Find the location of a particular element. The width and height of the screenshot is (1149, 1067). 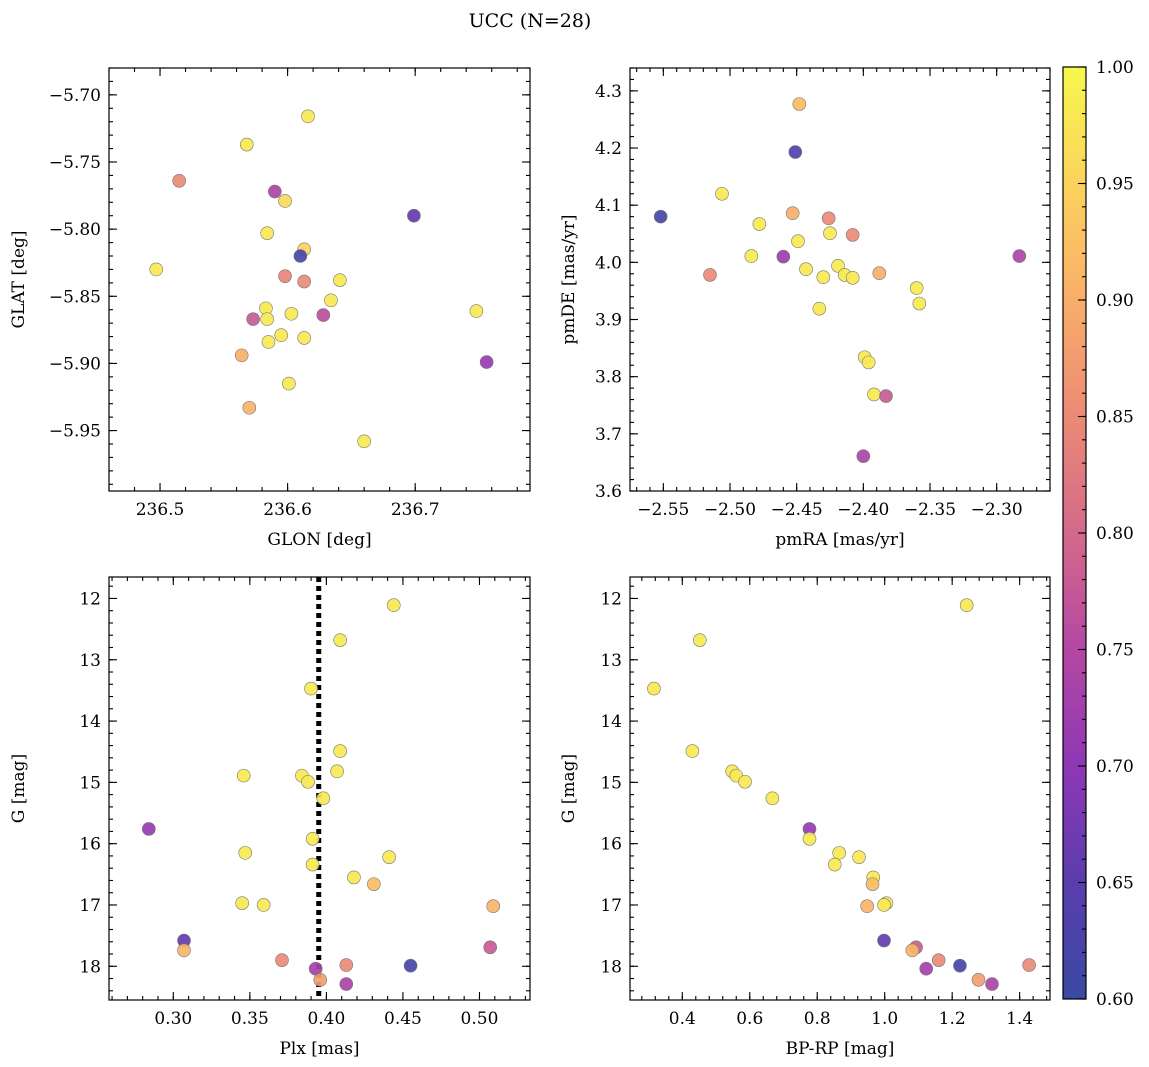

x-tick-label: 236.6 is located at coordinates (287, 510).